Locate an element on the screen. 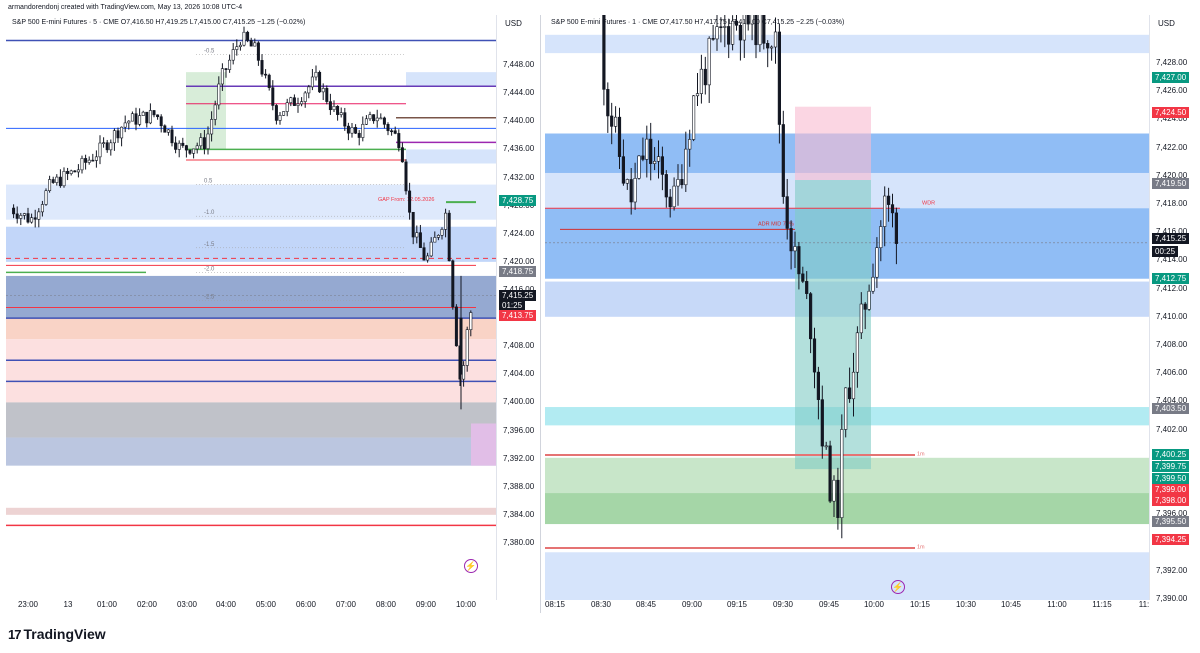  left-lightning-icon: ⚡ is located at coordinates (471, 566).